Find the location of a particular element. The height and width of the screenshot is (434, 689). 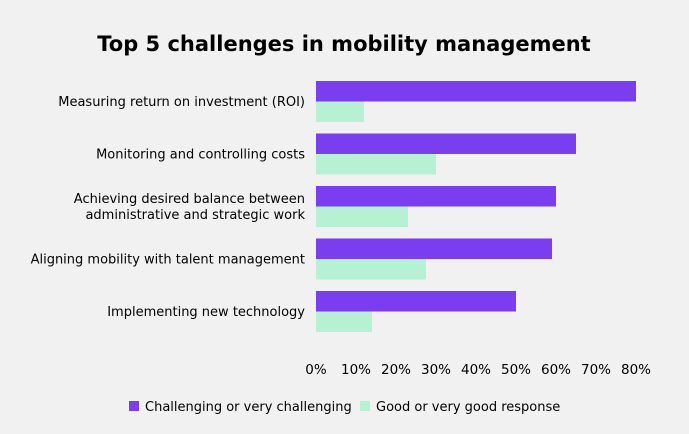

legend-label: Good or very good response is located at coordinates (468, 407).